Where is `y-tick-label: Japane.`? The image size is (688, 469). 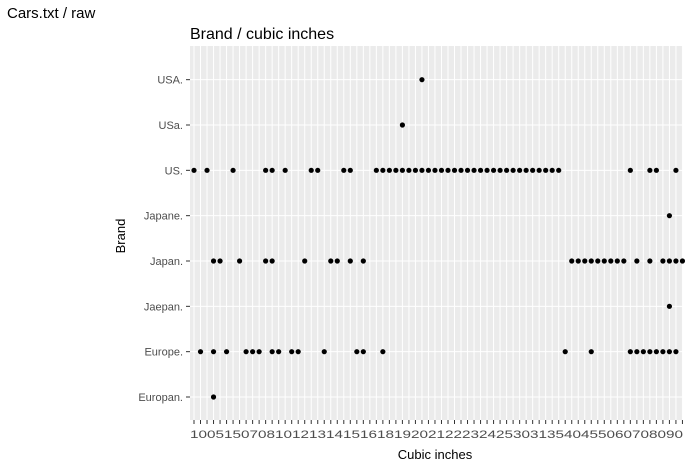
y-tick-label: Japane. is located at coordinates (163, 217).